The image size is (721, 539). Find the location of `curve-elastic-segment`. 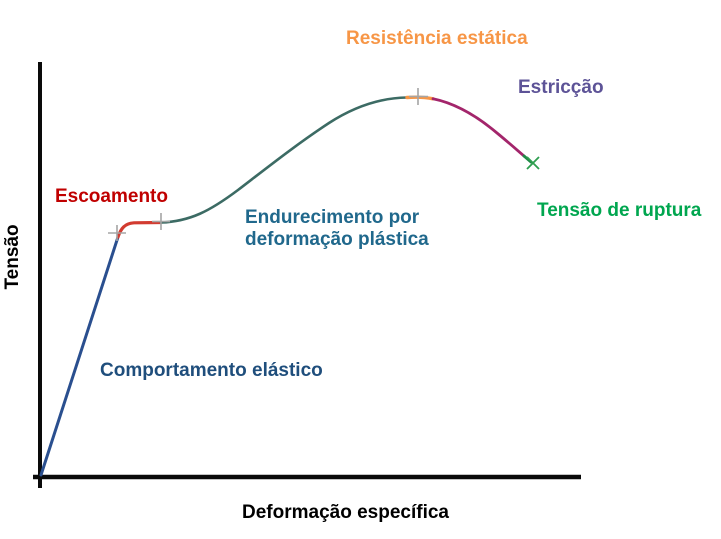

curve-elastic-segment is located at coordinates (79, 356).